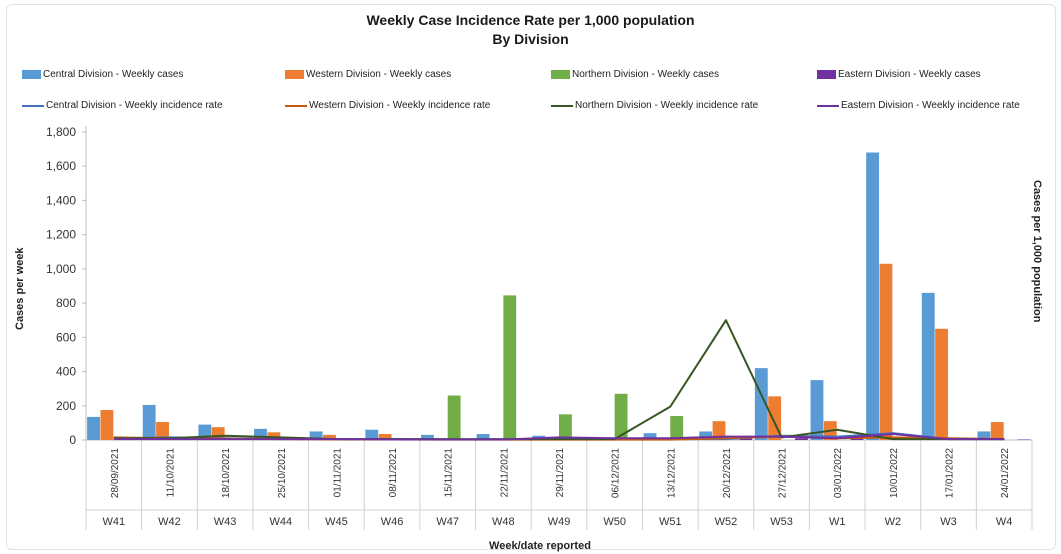 This screenshot has width=1061, height=554. What do you see at coordinates (562, 105) in the screenshot?
I see `legend-line-northern-rate` at bounding box center [562, 105].